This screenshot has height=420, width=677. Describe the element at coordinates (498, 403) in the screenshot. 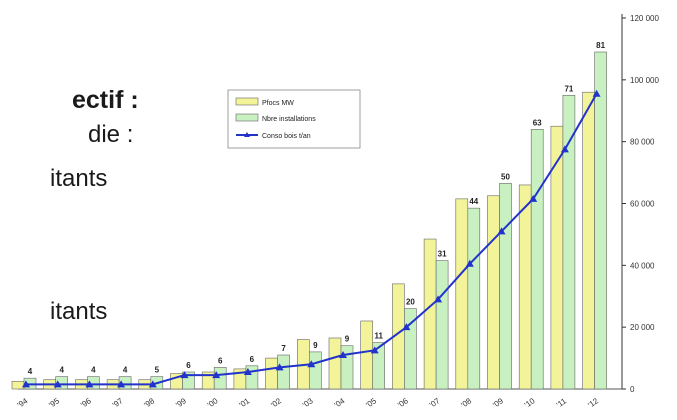

I see `x-tick-label: '09` at that location.